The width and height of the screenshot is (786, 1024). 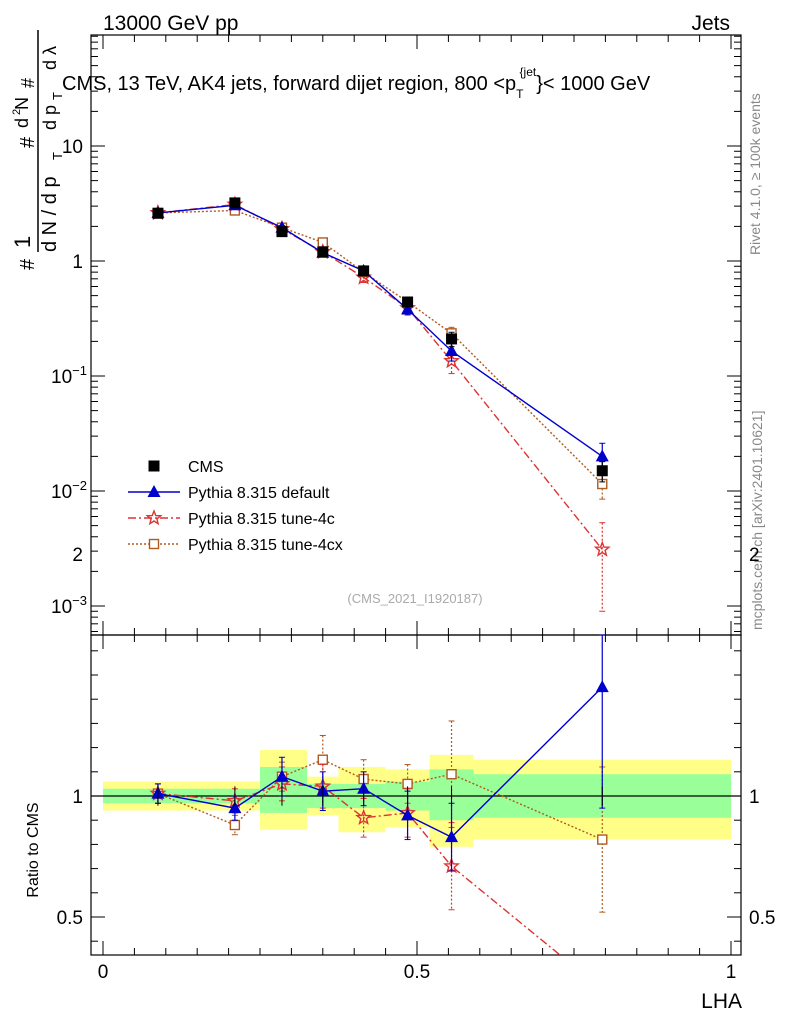 I want to click on legend-label: Pythia 8.315 tune-4c, so click(x=261, y=519).